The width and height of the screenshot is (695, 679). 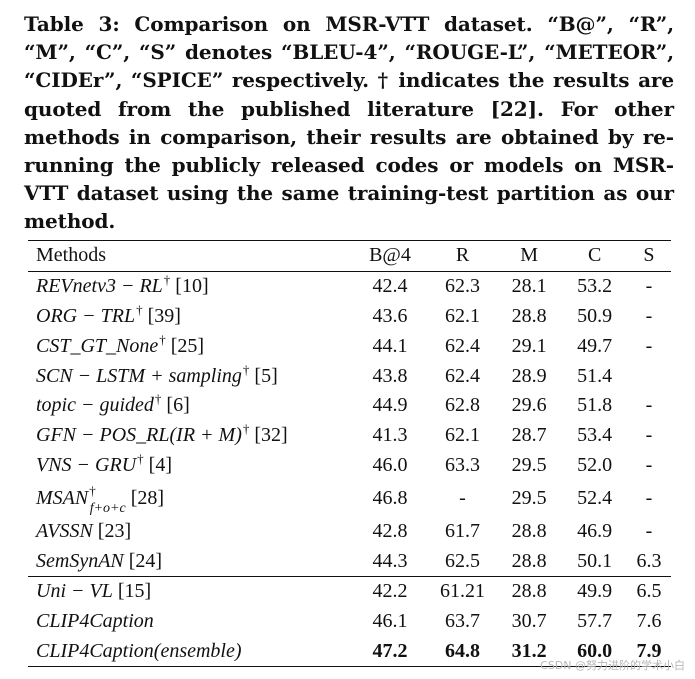 What do you see at coordinates (390, 315) in the screenshot?
I see `bleu4-value: 43.6` at bounding box center [390, 315].